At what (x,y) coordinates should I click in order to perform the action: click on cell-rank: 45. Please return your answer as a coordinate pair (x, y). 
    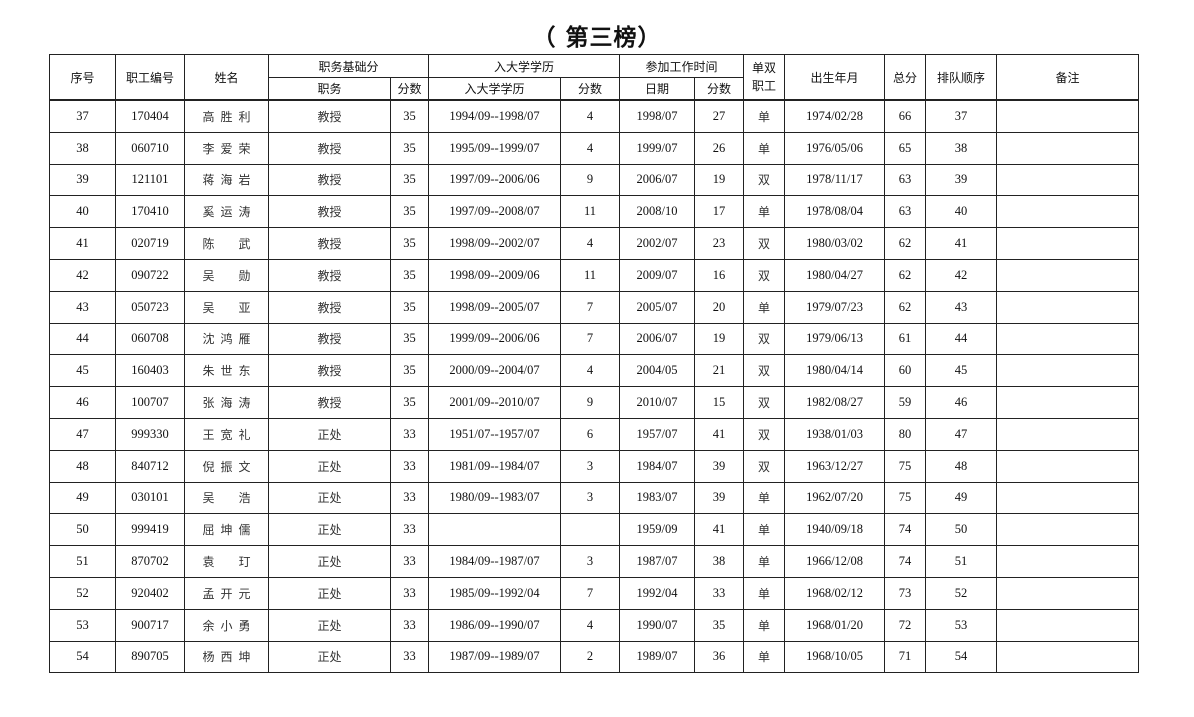
    Looking at the image, I should click on (961, 371).